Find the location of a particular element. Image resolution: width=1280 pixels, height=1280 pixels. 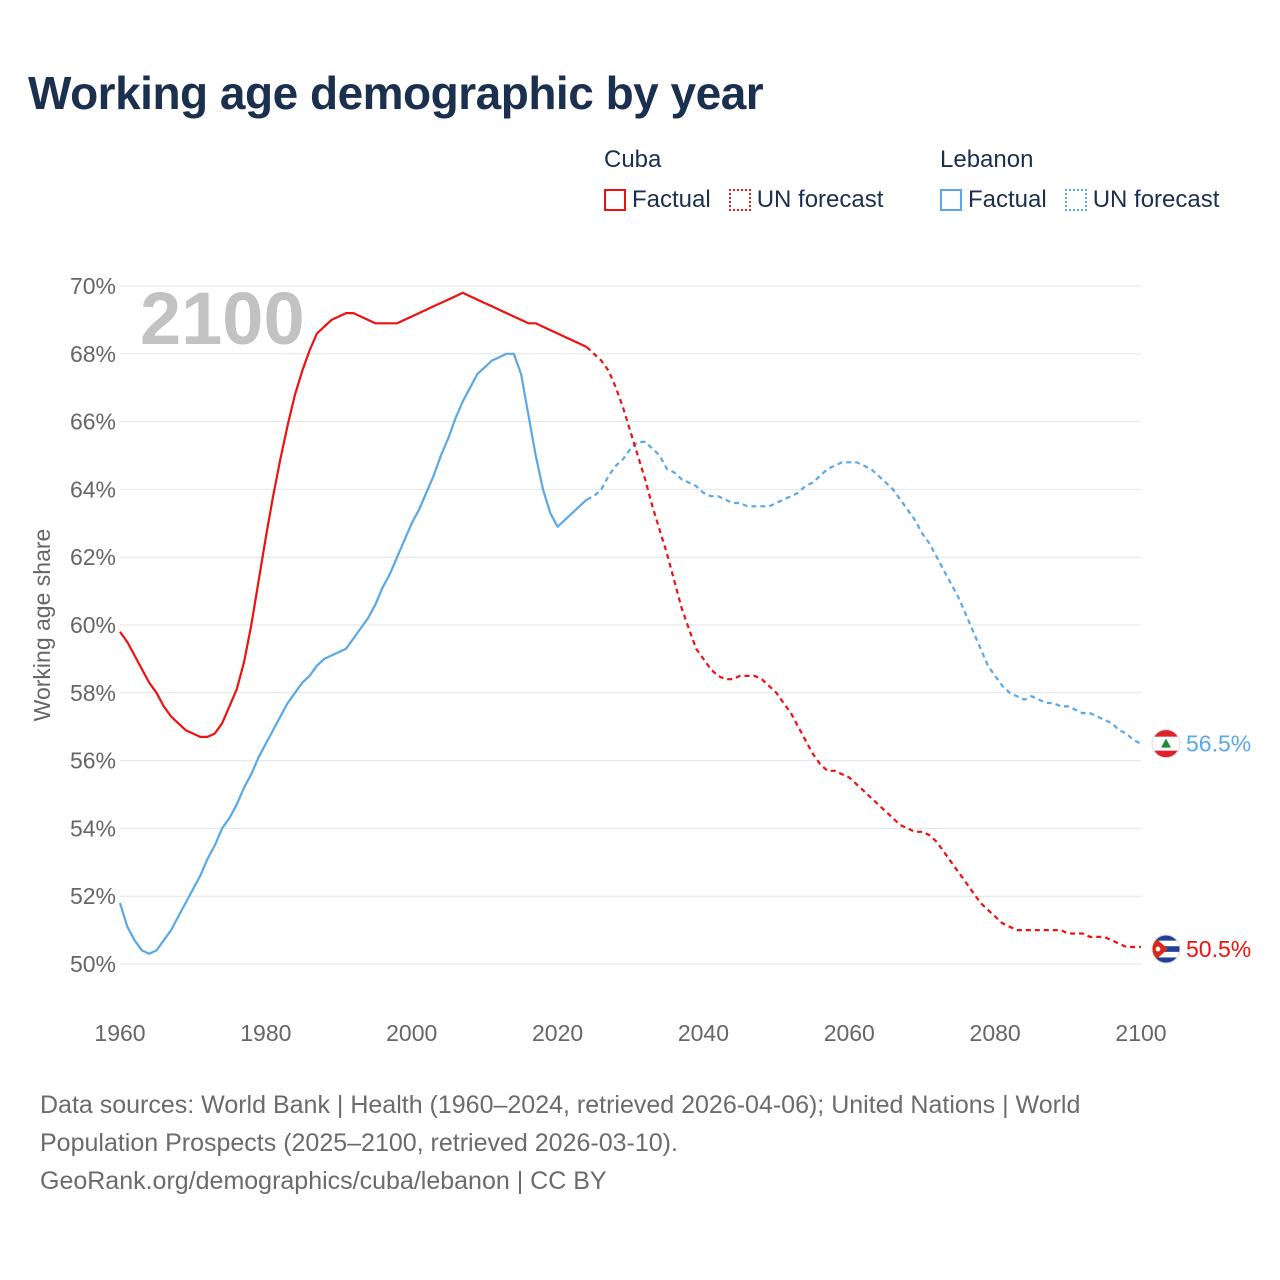

x-tick-label: 2040 is located at coordinates (703, 1033).